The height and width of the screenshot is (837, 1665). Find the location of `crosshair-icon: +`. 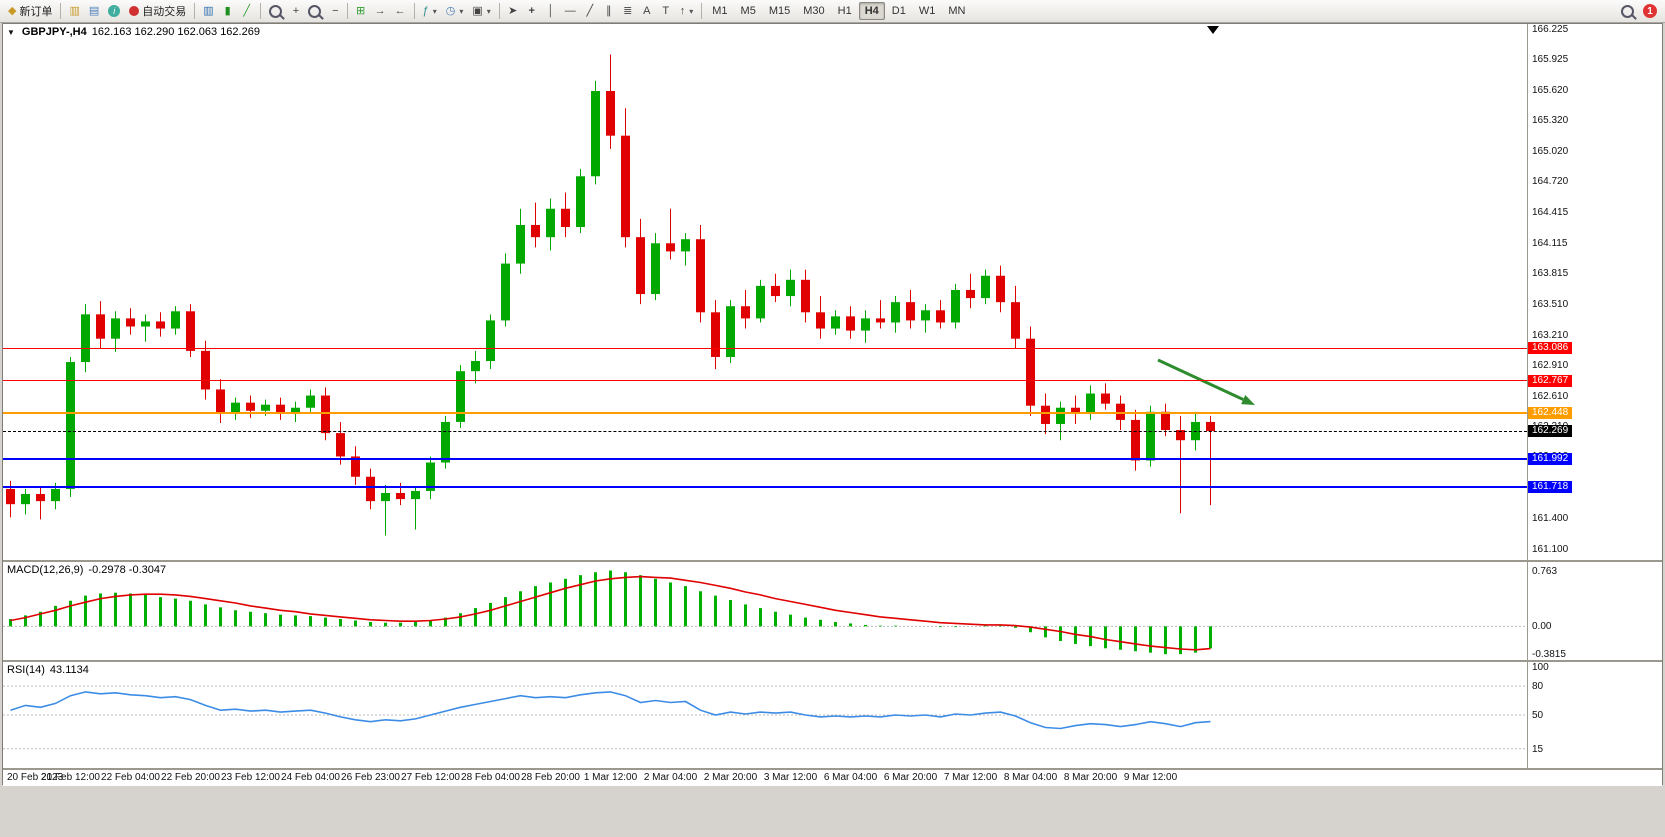

crosshair-icon: + is located at coordinates (531, 10).